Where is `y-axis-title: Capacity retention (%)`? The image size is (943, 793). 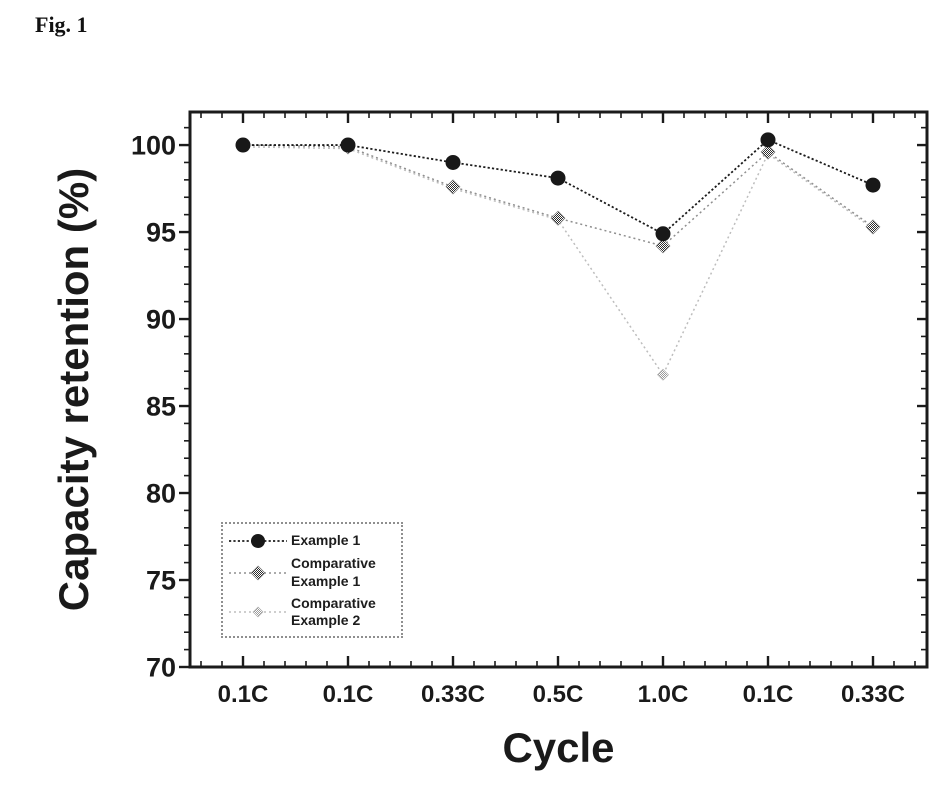
y-axis-title: Capacity retention (%) is located at coordinates (73, 389).